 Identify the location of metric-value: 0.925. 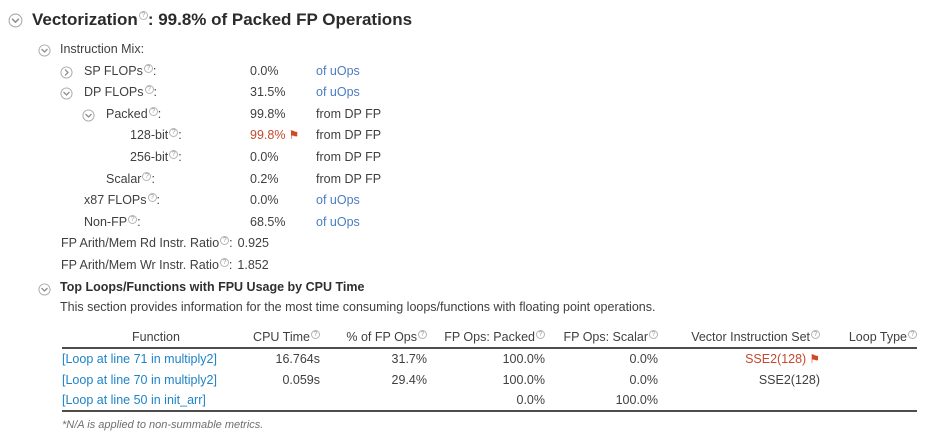
(253, 243).